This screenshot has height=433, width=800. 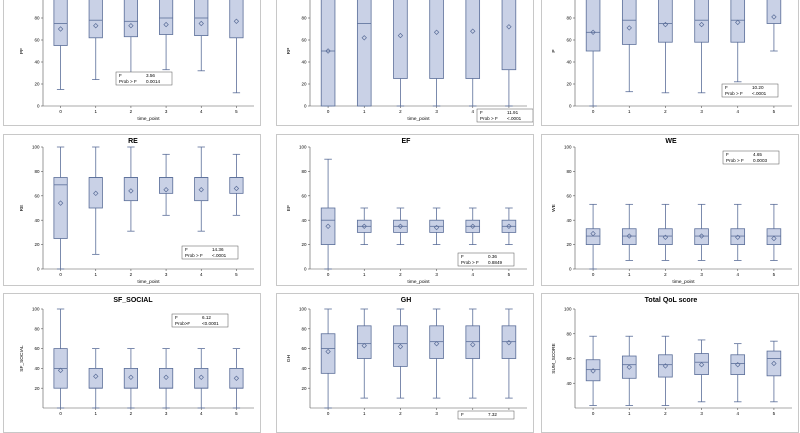 I want to click on y-axis-label: RE, so click(x=22, y=208).